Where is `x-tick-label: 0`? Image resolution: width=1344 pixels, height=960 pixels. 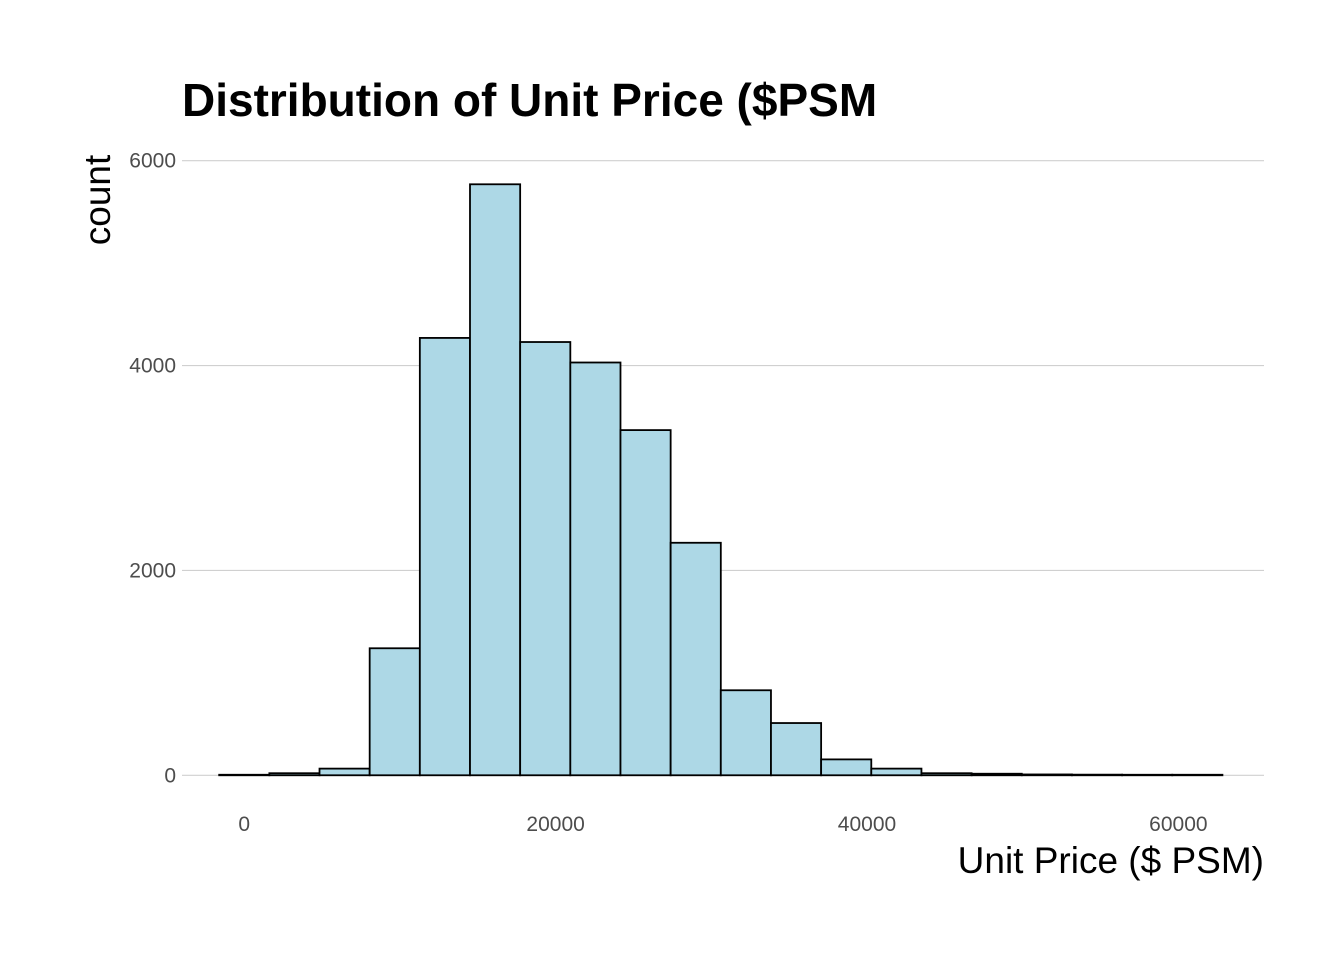
x-tick-label: 0 is located at coordinates (244, 824).